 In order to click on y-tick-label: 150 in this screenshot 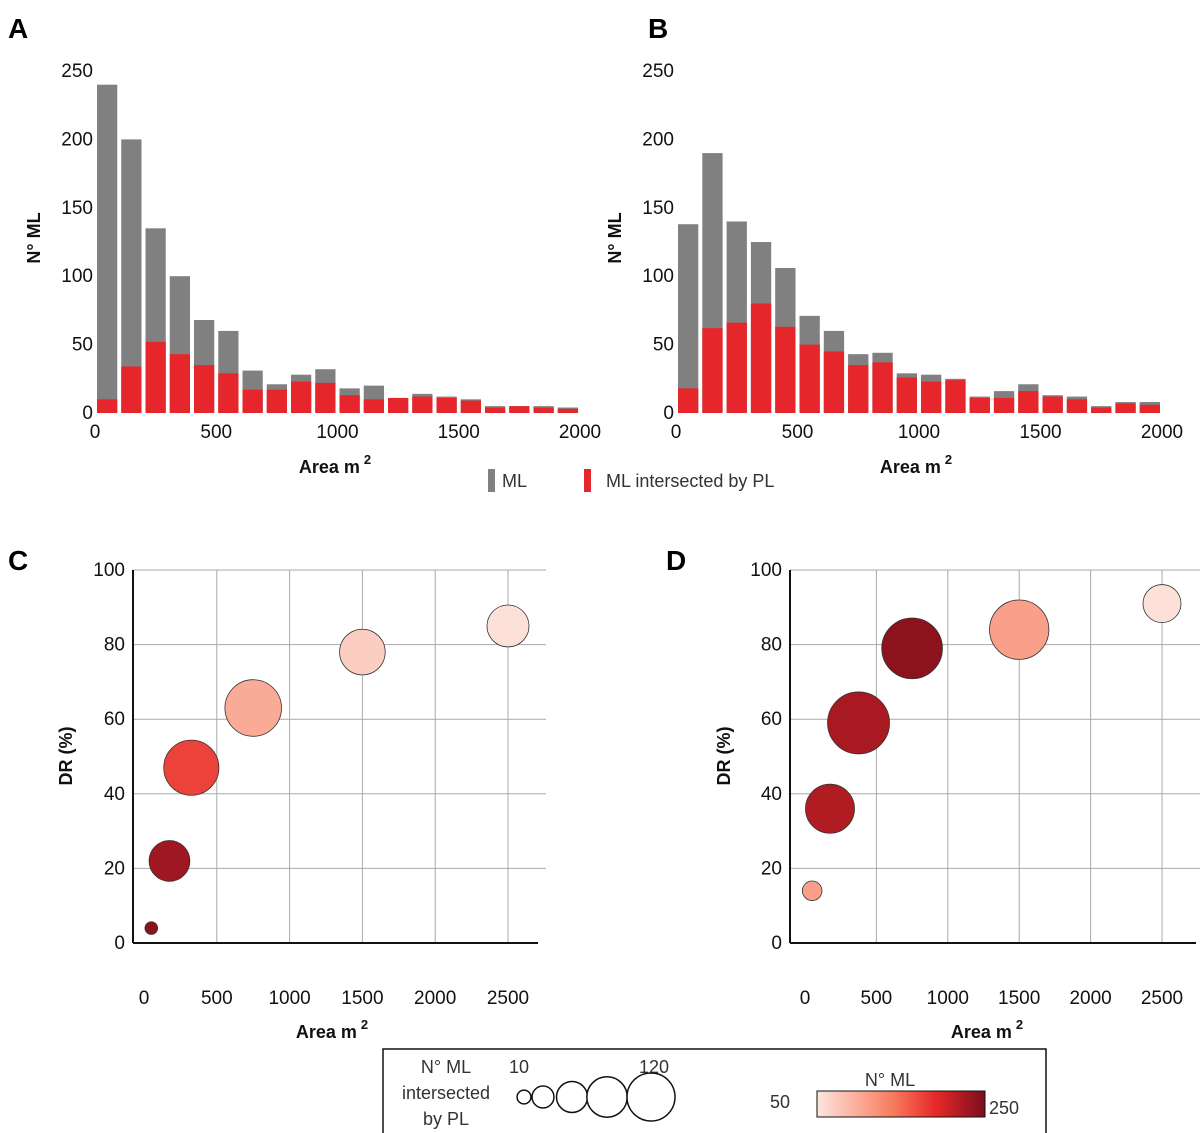, I will do `click(77, 208)`.